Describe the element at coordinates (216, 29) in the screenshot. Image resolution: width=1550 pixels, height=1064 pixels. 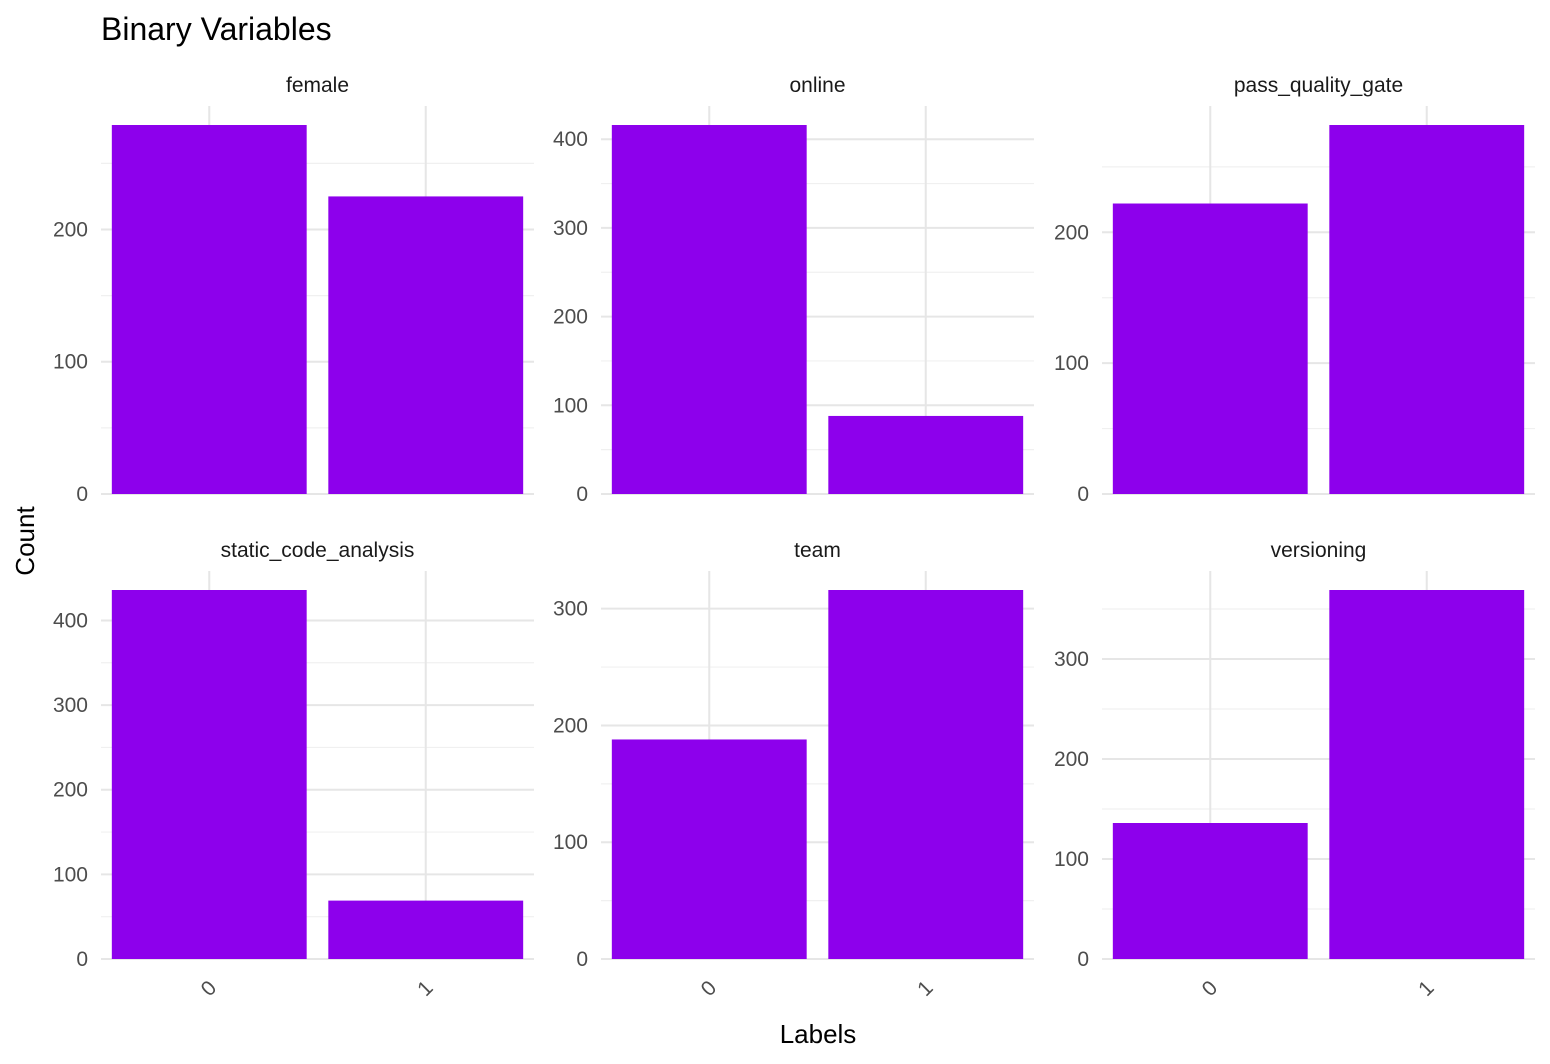
I see `chart-title: Binary Variables` at that location.